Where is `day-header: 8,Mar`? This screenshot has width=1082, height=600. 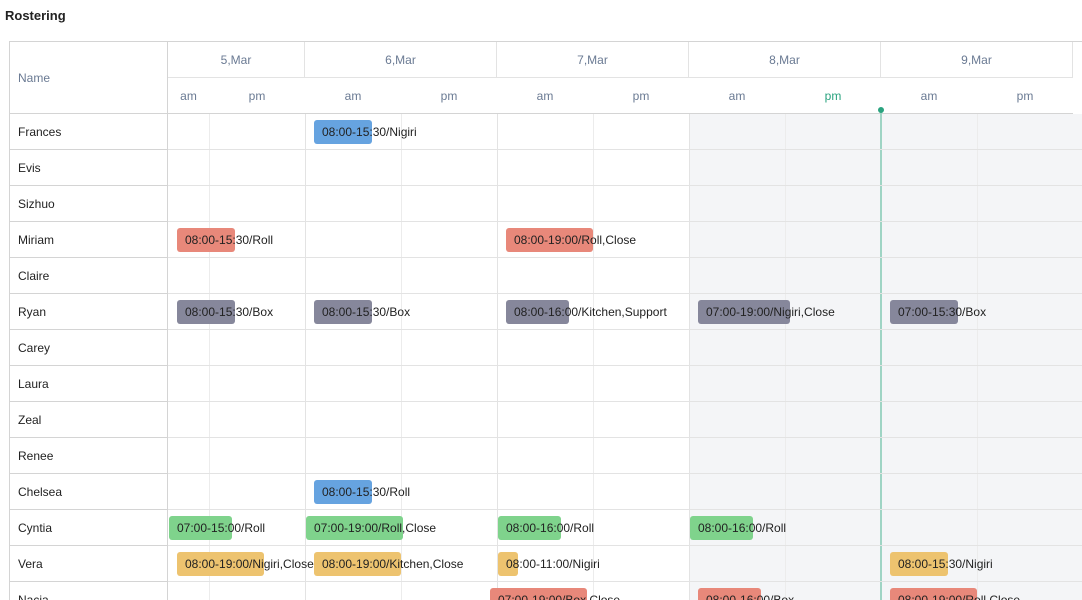
day-header: 8,Mar is located at coordinates (785, 60).